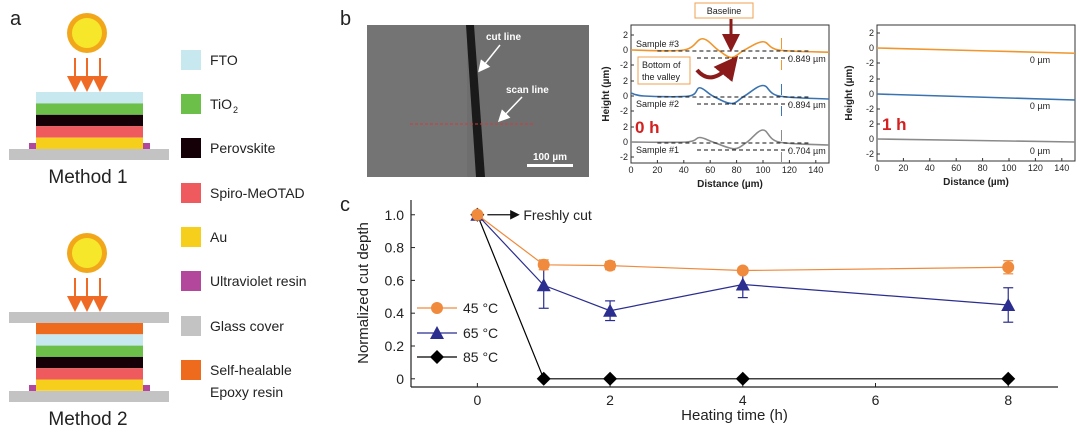 The width and height of the screenshot is (1080, 439). What do you see at coordinates (480, 333) in the screenshot?
I see `legend-label: 65 °C` at bounding box center [480, 333].